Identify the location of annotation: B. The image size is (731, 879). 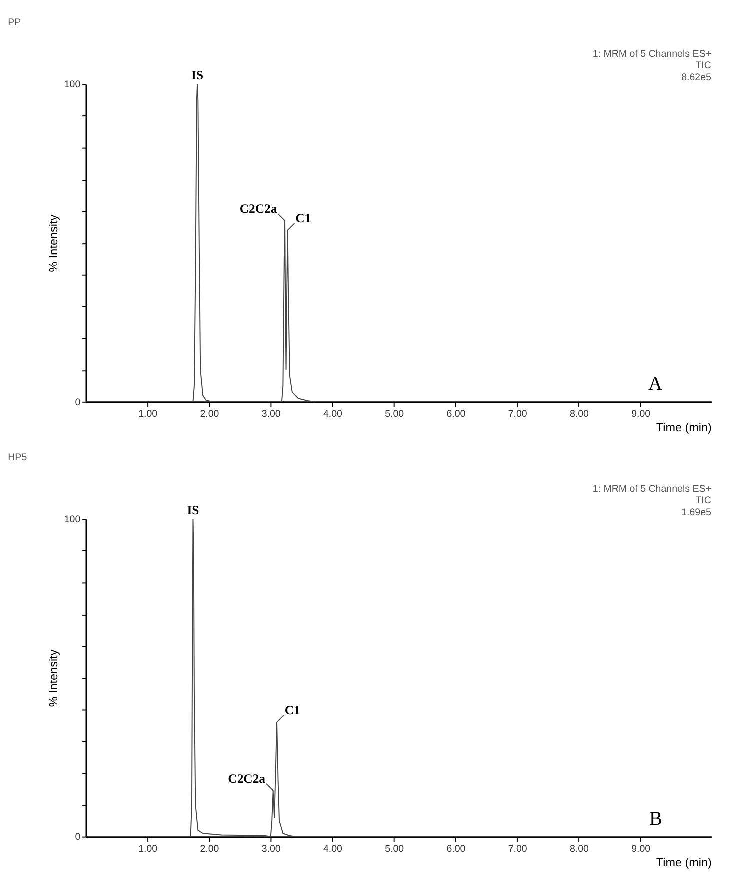
(656, 819).